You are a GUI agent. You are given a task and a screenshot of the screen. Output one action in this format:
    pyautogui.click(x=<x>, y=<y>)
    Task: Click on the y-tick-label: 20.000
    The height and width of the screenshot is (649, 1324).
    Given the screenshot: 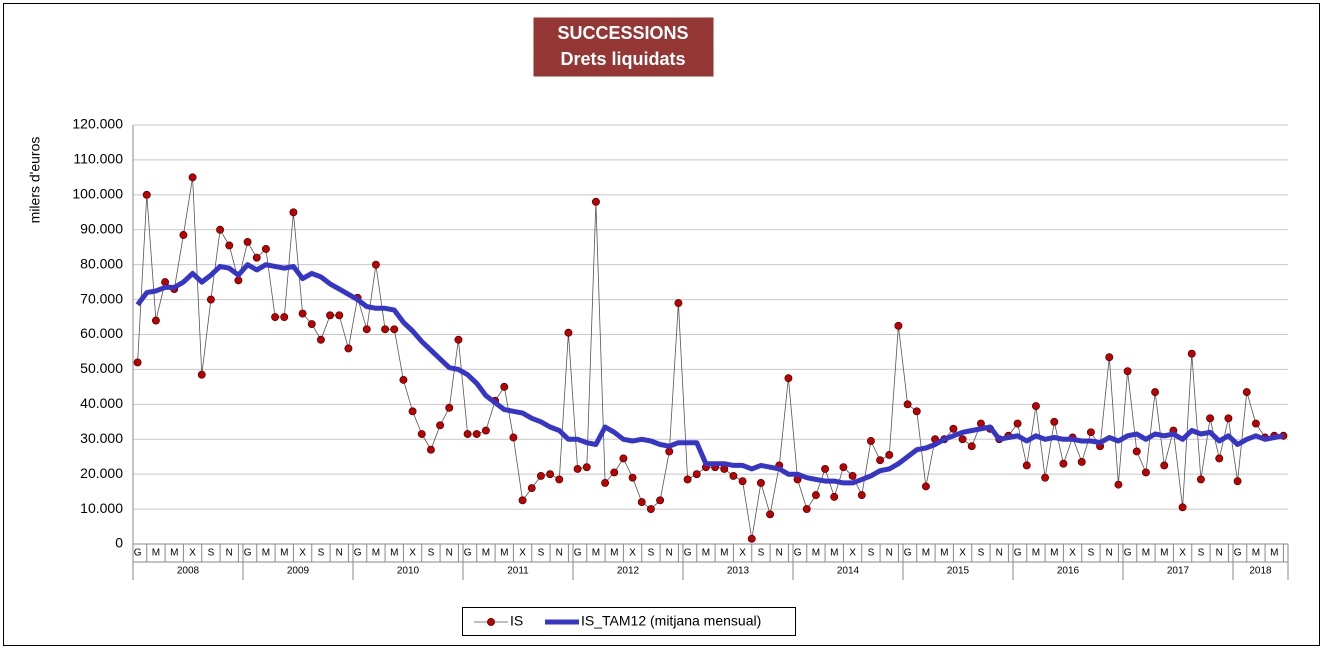 What is the action you would take?
    pyautogui.click(x=101, y=473)
    